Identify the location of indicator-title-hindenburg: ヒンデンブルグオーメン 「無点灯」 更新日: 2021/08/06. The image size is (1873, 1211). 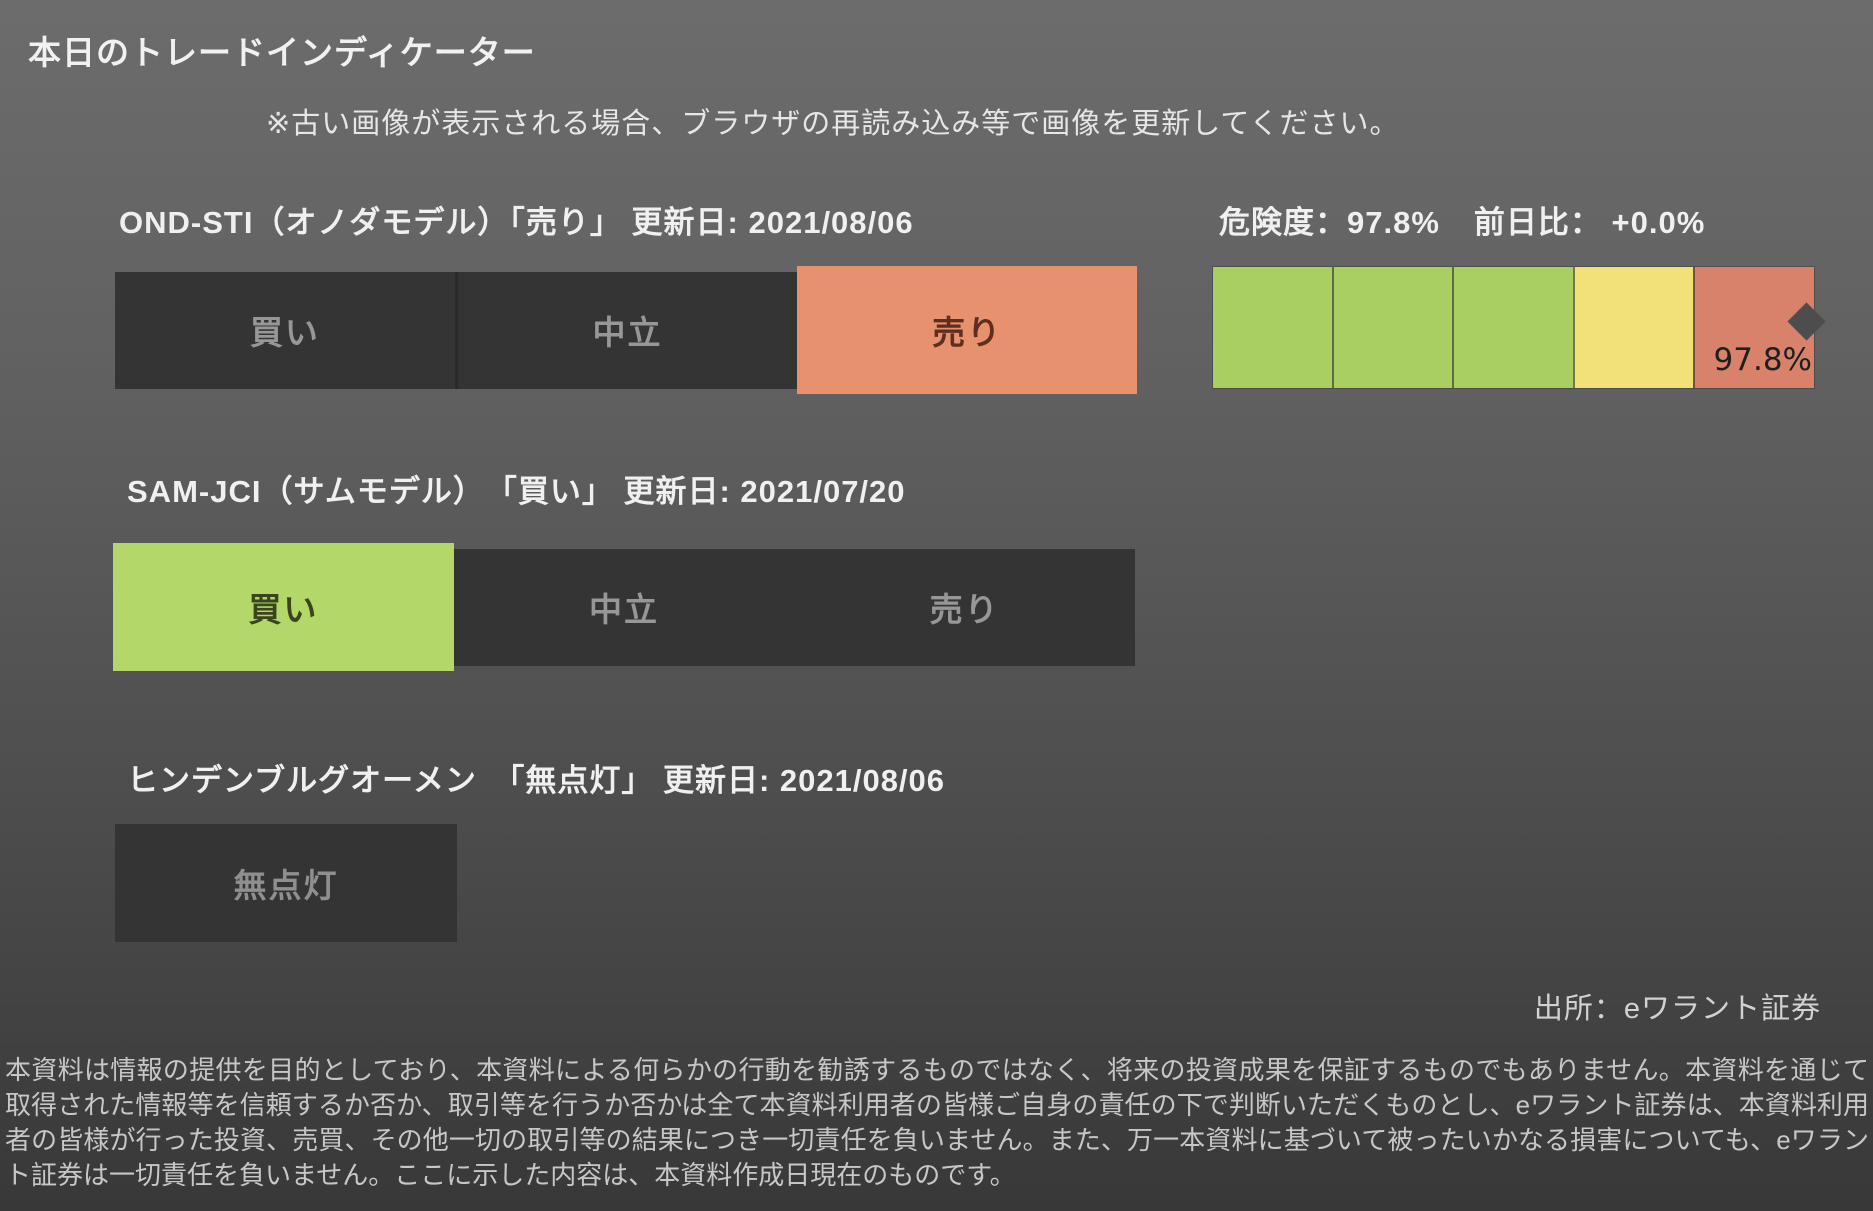
(536, 780).